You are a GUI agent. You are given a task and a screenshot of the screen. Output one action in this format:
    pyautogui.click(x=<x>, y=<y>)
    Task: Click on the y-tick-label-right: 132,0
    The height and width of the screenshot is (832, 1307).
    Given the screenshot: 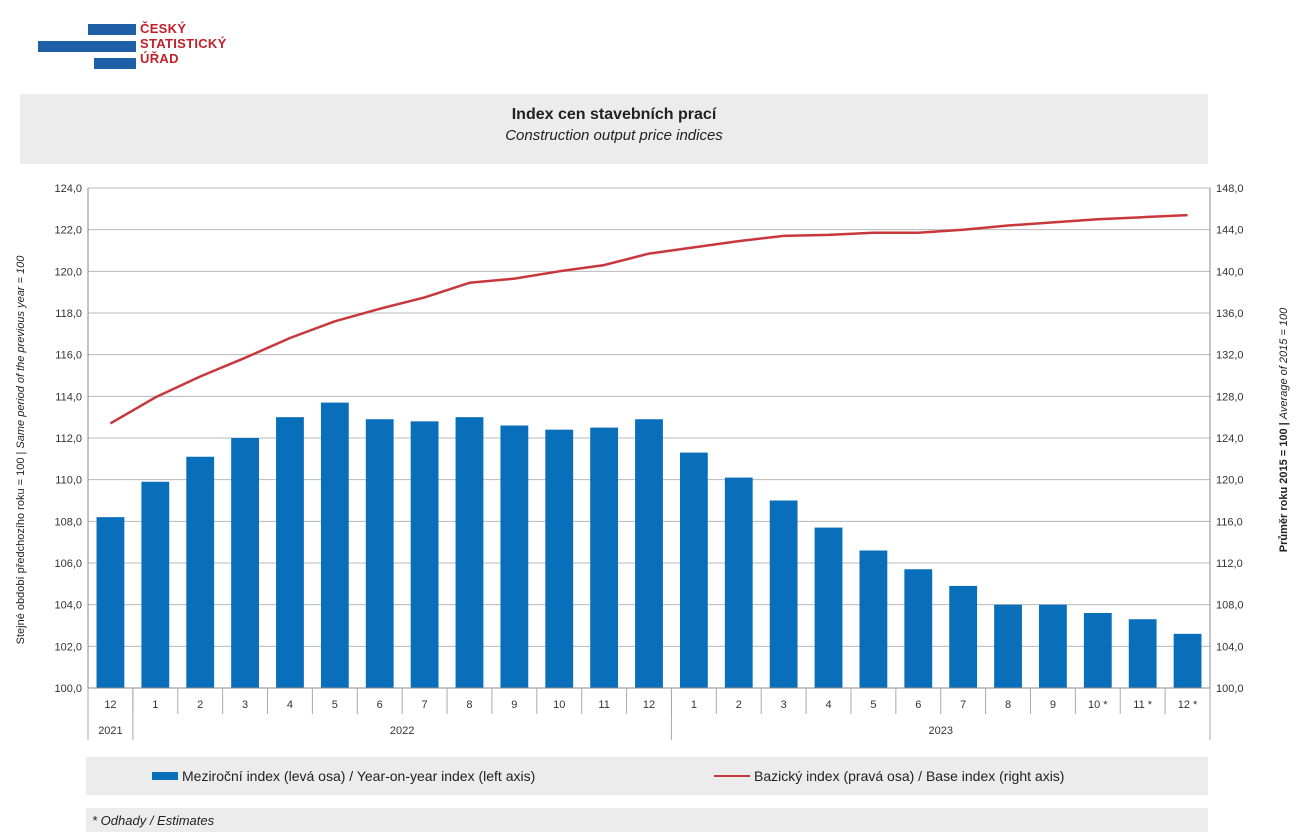 What is the action you would take?
    pyautogui.click(x=1230, y=356)
    